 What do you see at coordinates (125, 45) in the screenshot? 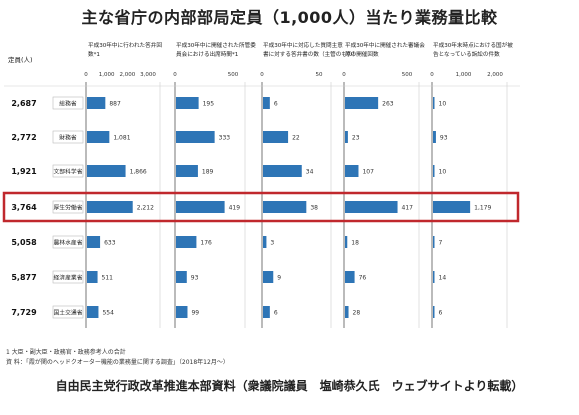
I see `panel-title: 平成30年中に行われた答弁回` at bounding box center [125, 45].